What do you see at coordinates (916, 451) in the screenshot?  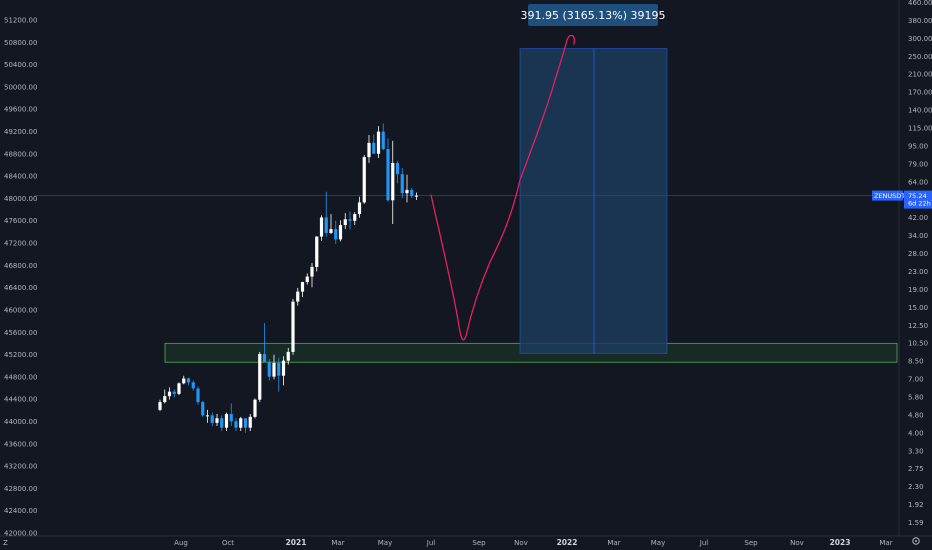 I see `right-axis-tick: 3.30` at bounding box center [916, 451].